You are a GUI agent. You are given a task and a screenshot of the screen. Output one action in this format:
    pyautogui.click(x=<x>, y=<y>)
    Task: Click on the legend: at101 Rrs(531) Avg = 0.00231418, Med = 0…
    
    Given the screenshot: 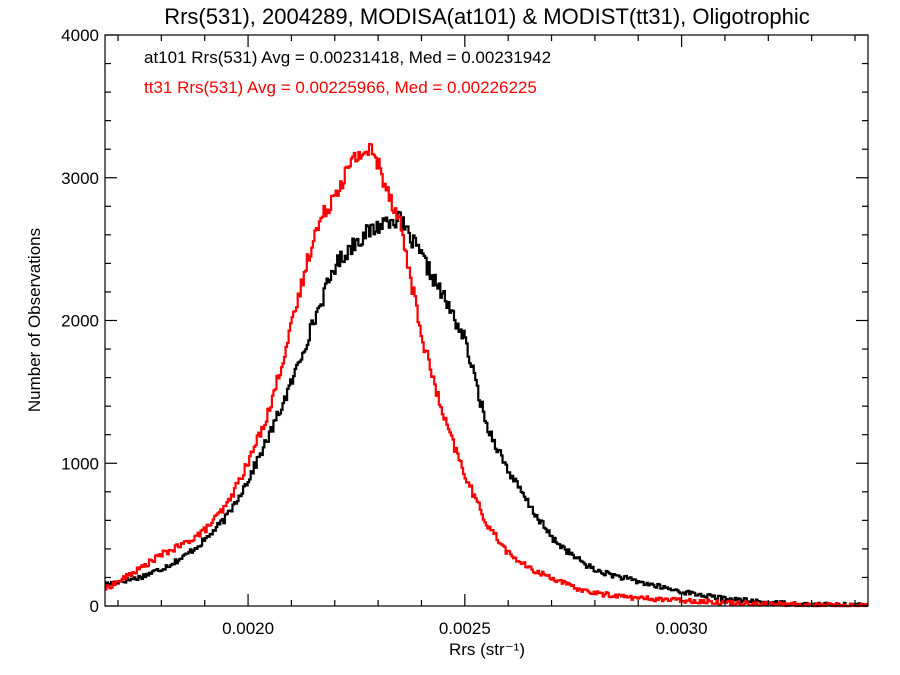 What is the action you would take?
    pyautogui.click(x=347, y=72)
    